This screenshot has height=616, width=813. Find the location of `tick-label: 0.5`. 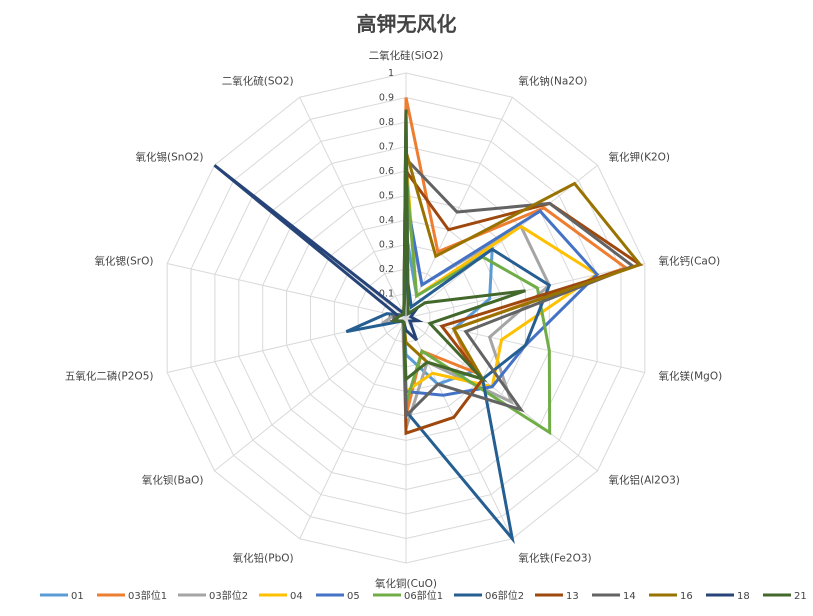

tick-label: 0.5 is located at coordinates (386, 196).